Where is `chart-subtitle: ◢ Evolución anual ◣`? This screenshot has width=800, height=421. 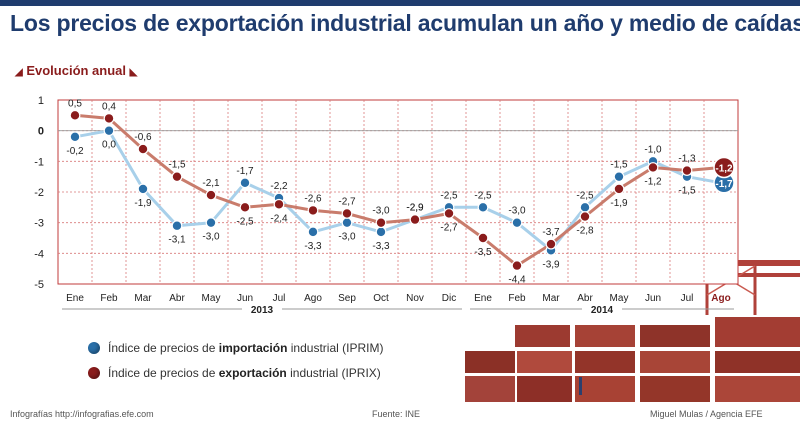 chart-subtitle: ◢ Evolución anual ◣ is located at coordinates (76, 70).